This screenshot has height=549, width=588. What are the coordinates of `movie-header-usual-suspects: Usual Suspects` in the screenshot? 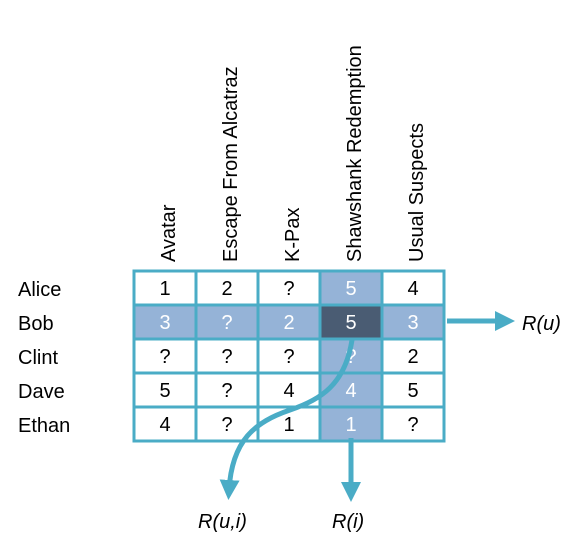 It's located at (417, 192).